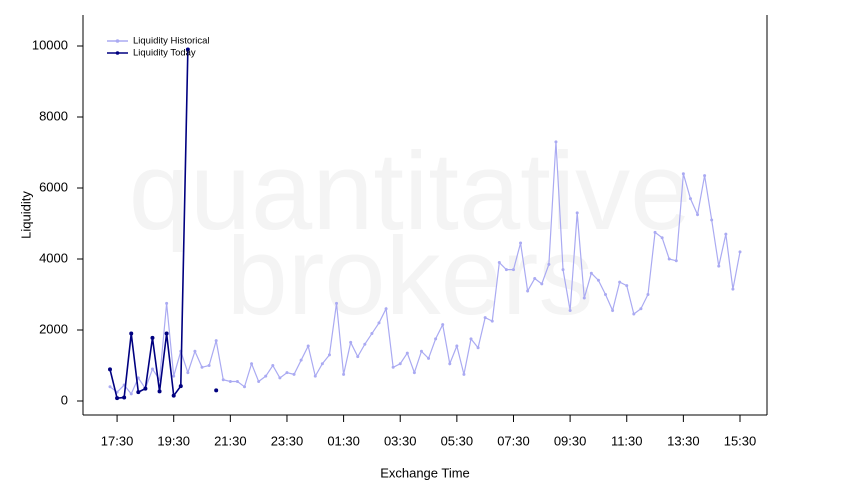 The height and width of the screenshot is (500, 850). I want to click on x-tick-label: 23:30, so click(287, 440).